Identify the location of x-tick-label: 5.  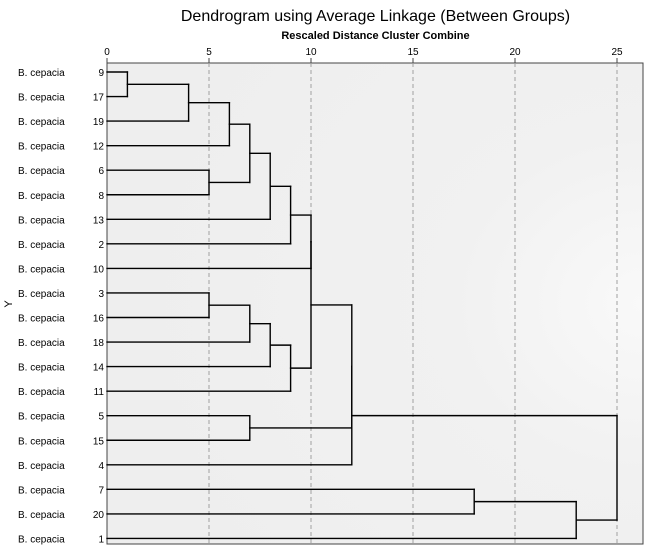
(209, 52).